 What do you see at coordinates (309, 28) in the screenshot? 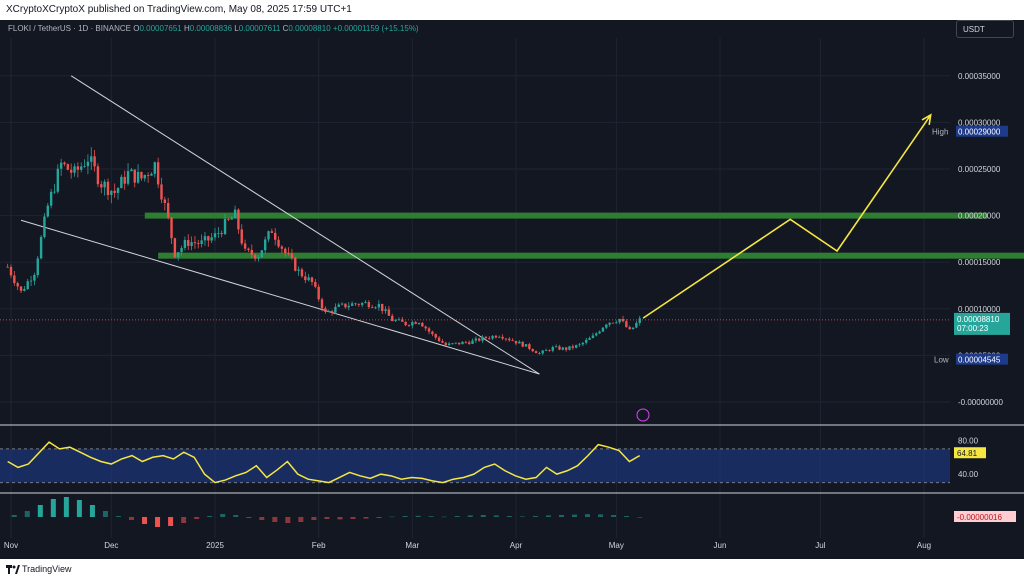
I see `close-value: 0.00008810` at bounding box center [309, 28].